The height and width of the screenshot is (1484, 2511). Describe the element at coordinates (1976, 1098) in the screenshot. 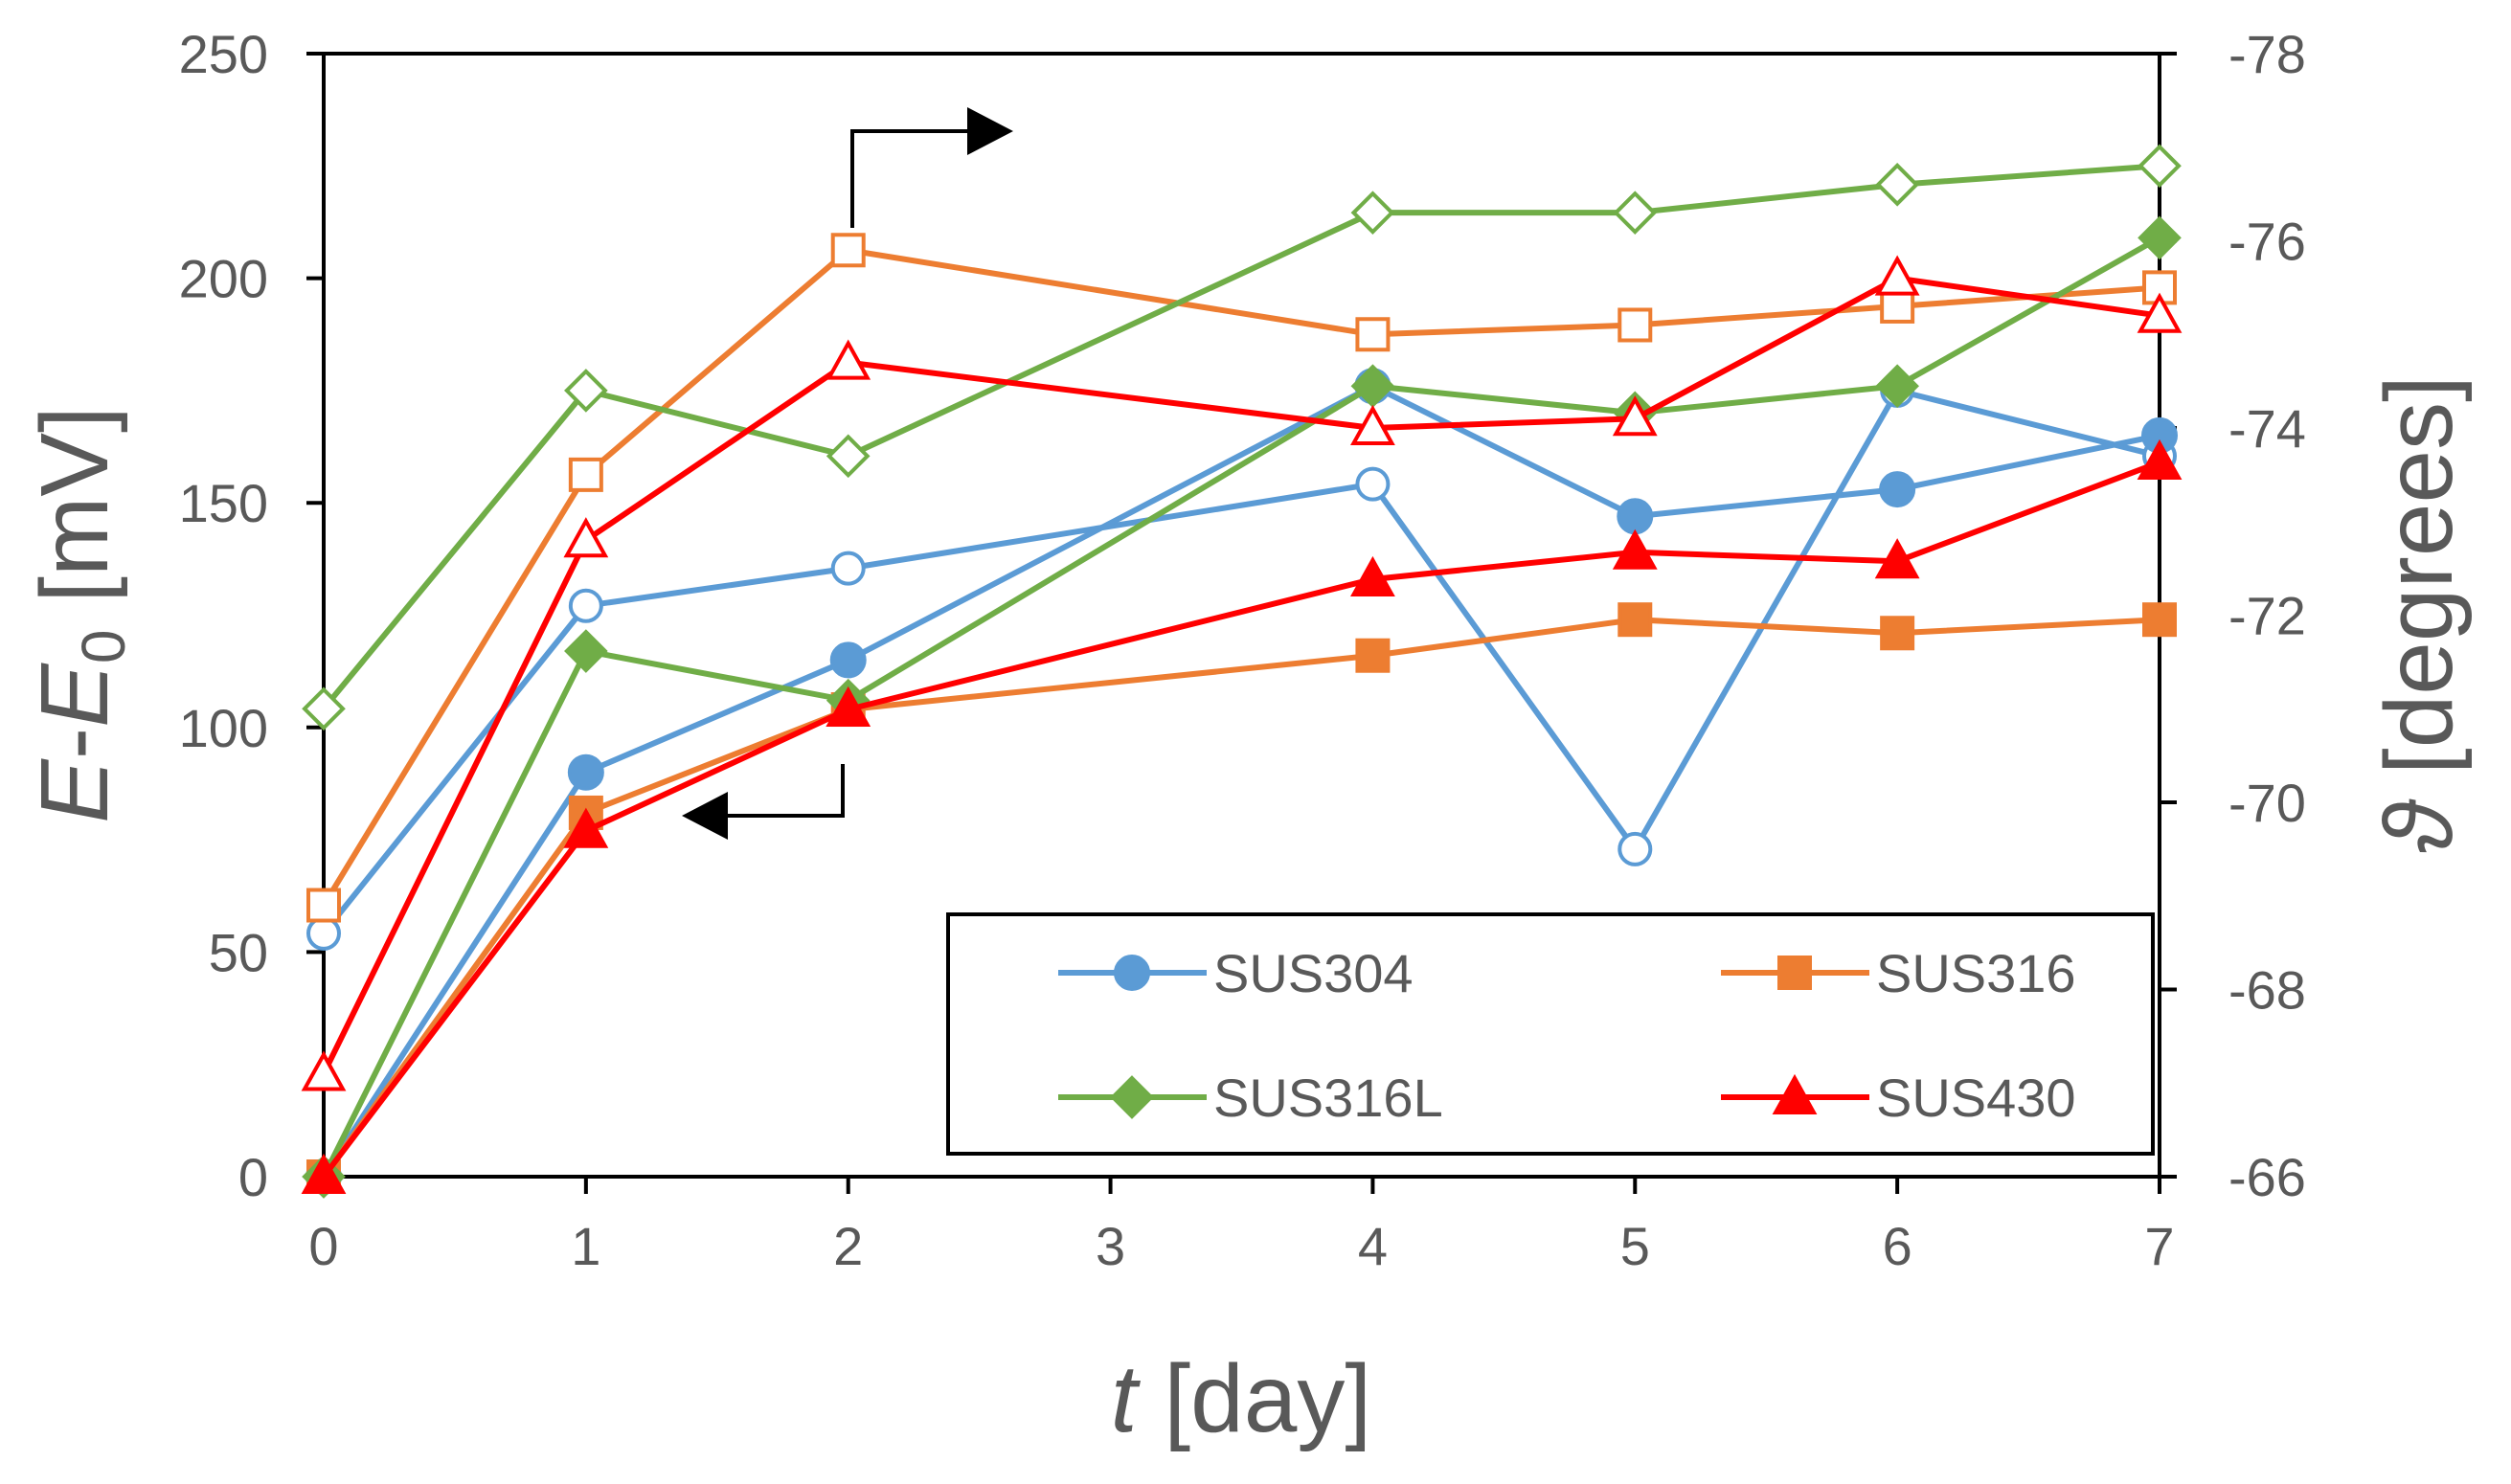

I see `legend-label: SUS430` at that location.